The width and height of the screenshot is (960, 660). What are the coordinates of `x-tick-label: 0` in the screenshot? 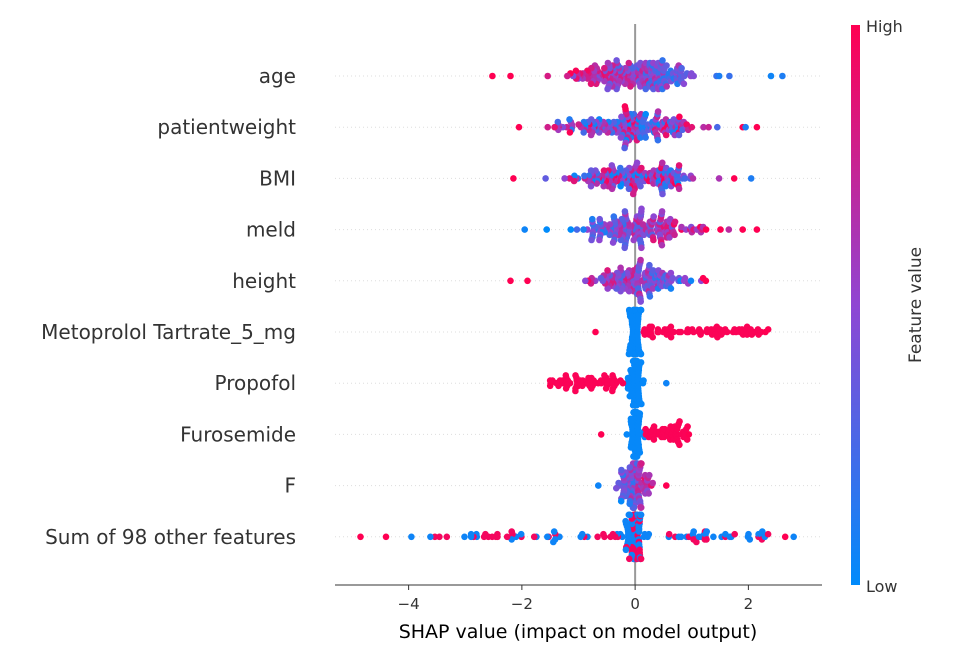 It's located at (635, 604).